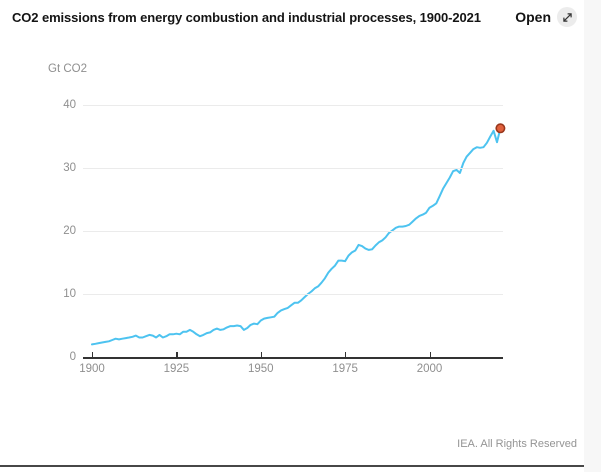 The height and width of the screenshot is (472, 601). Describe the element at coordinates (69, 231) in the screenshot. I see `y-axis-tick-label: 20` at that location.